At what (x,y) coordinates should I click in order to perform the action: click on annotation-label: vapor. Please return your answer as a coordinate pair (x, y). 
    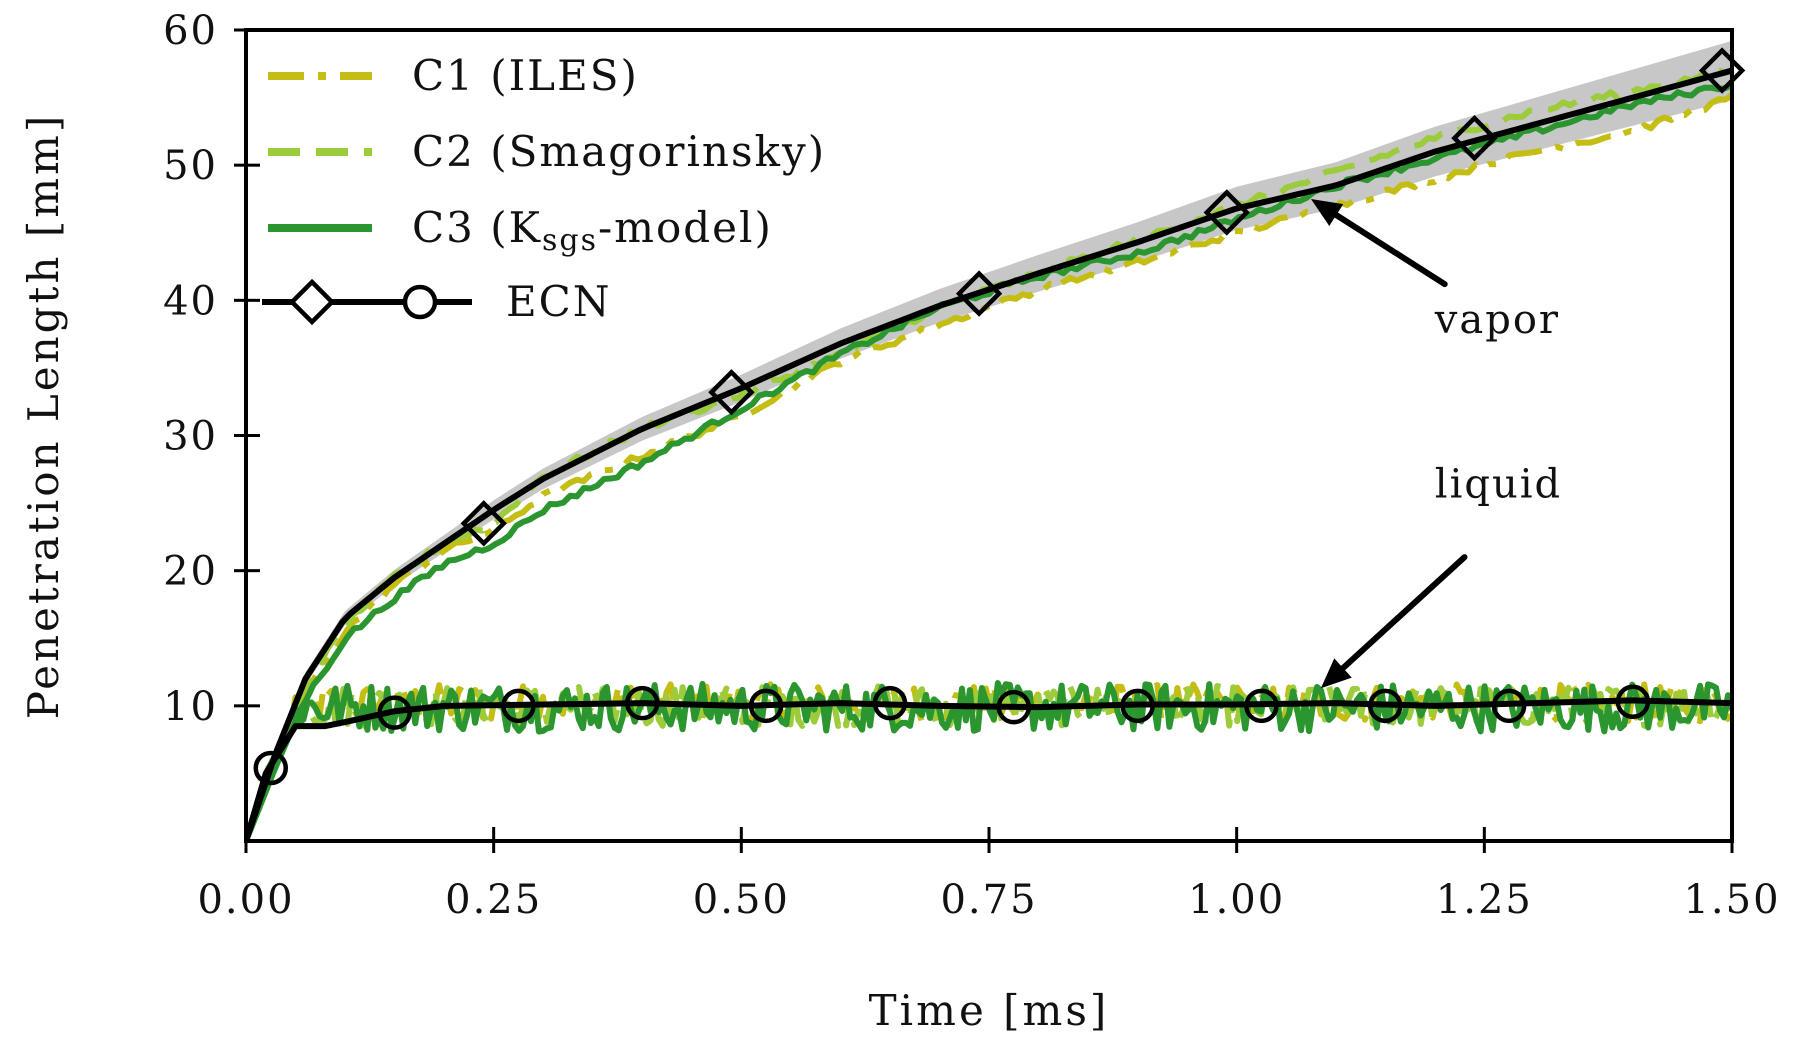
    Looking at the image, I should click on (1497, 320).